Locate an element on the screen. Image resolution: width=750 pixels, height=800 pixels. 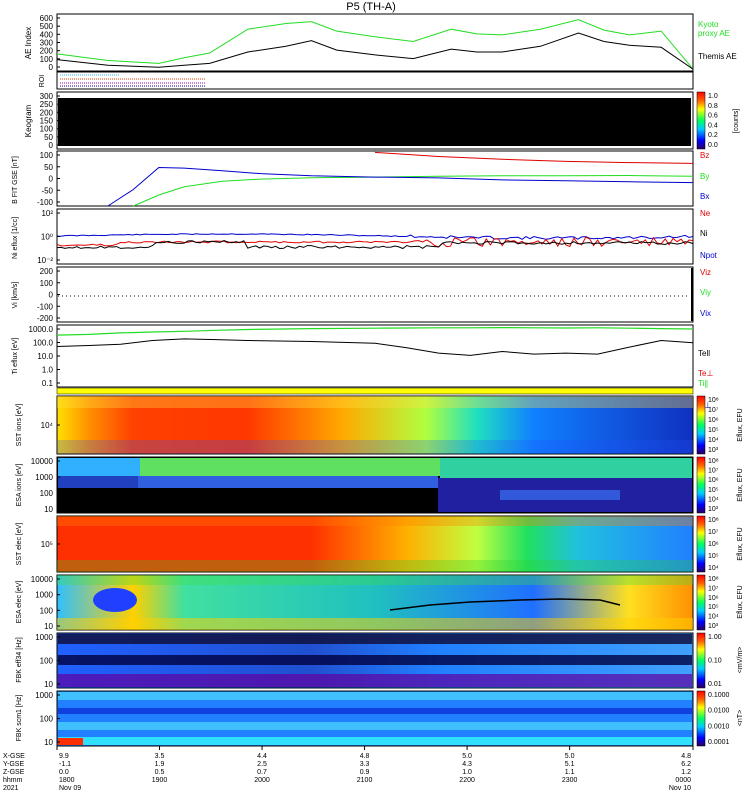
tell-line is located at coordinates (375, 331).